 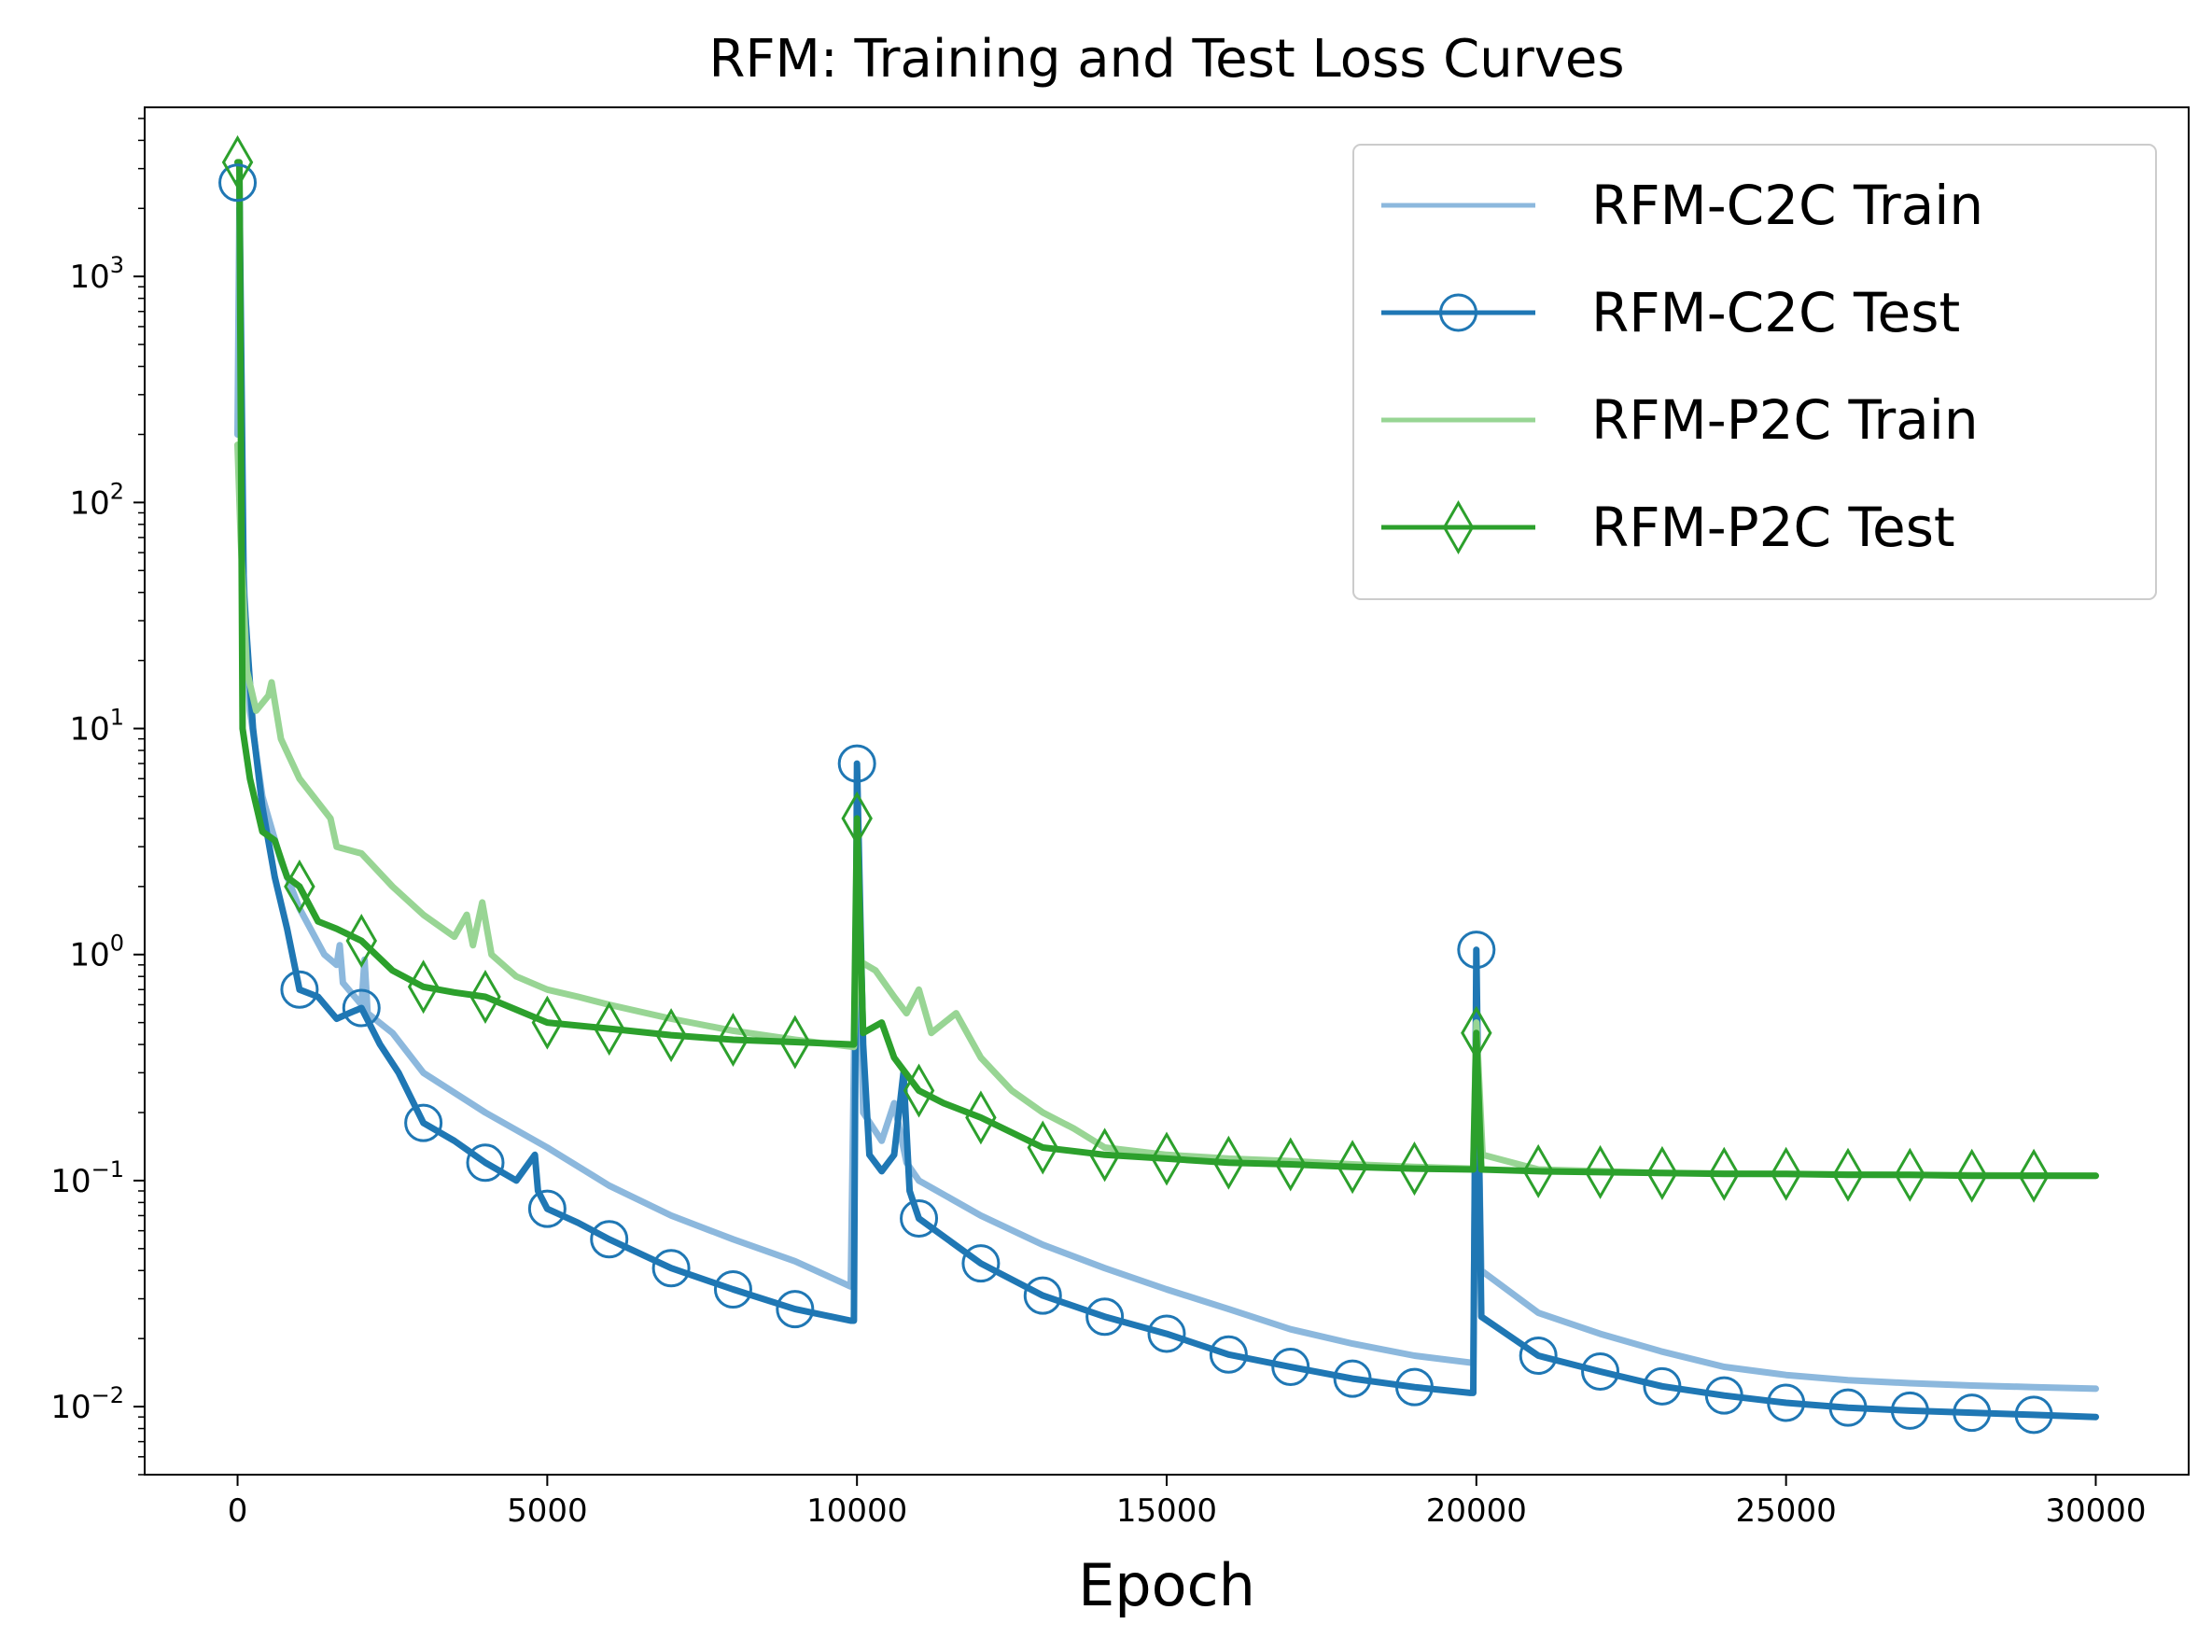 I want to click on x-tick-label: 0, so click(x=238, y=1511).